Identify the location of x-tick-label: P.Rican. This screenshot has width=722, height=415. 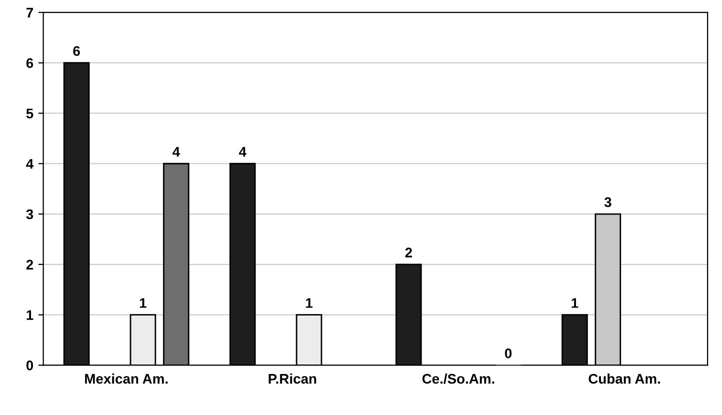
(292, 379).